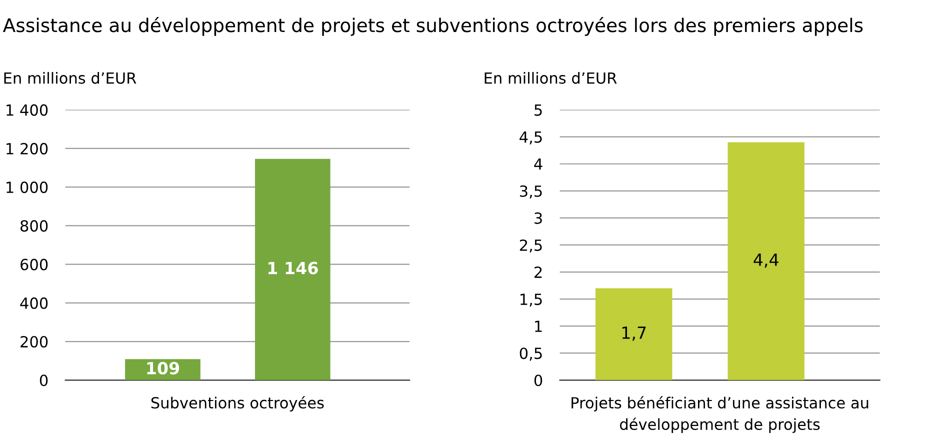 This screenshot has width=933, height=441. What do you see at coordinates (34, 226) in the screenshot?
I see `y-tick-label: 800` at bounding box center [34, 226].